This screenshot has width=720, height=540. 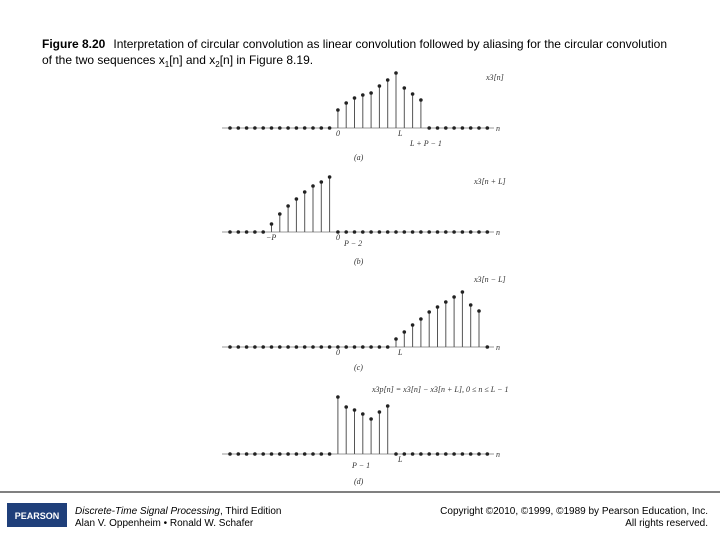 I want to click on panel-caption: (b), so click(x=359, y=261).